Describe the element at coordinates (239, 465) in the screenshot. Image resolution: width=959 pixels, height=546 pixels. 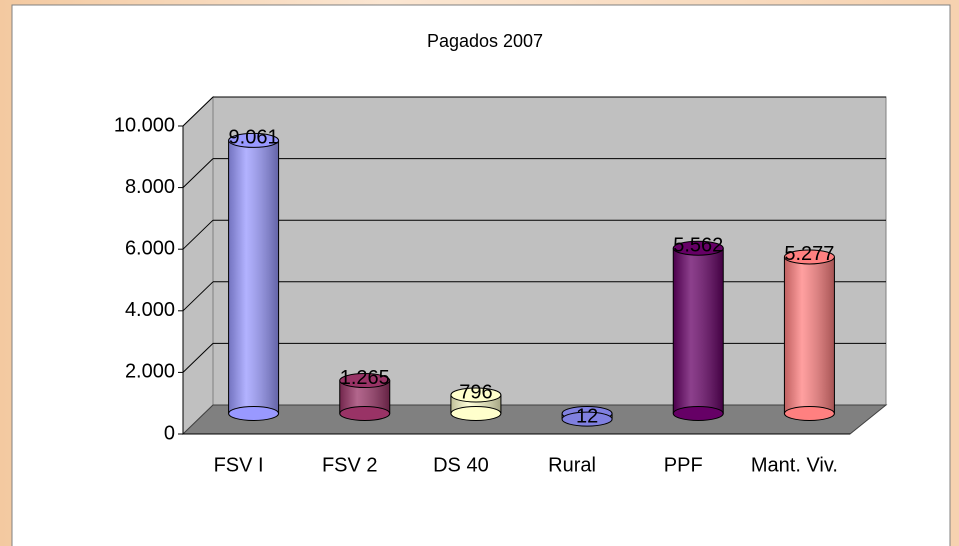
I see `x-tick-label: FSV I` at that location.